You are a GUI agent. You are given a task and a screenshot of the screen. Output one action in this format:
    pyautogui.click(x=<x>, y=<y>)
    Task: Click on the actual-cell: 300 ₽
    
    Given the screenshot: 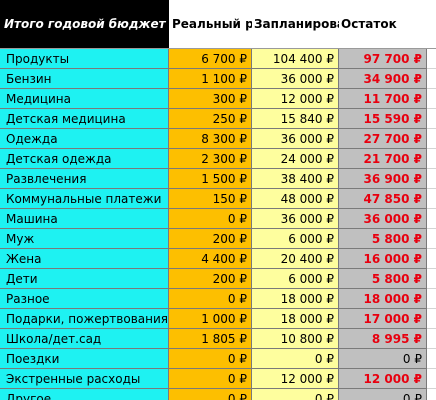 What is the action you would take?
    pyautogui.click(x=210, y=99)
    